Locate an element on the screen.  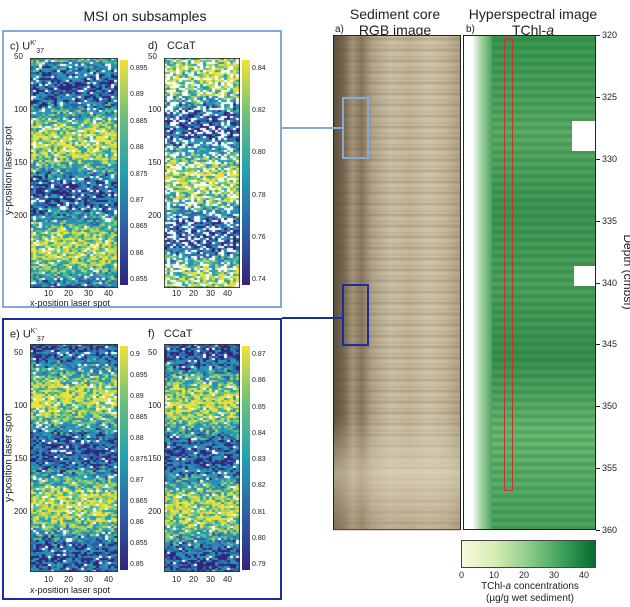
heatmap-e is located at coordinates (74, 458).